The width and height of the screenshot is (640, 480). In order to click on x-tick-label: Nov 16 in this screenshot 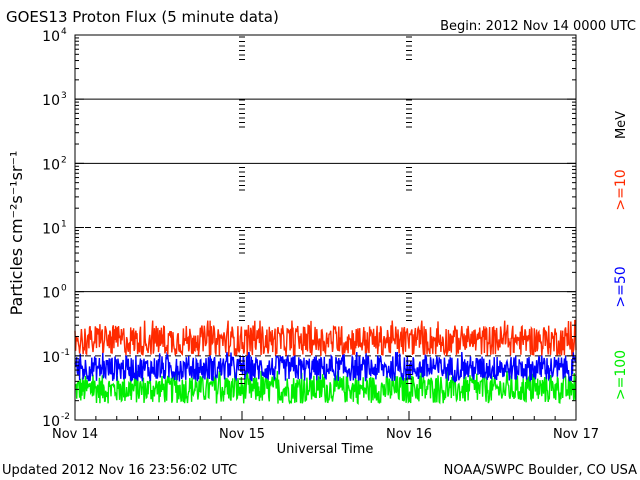, I will do `click(409, 434)`.